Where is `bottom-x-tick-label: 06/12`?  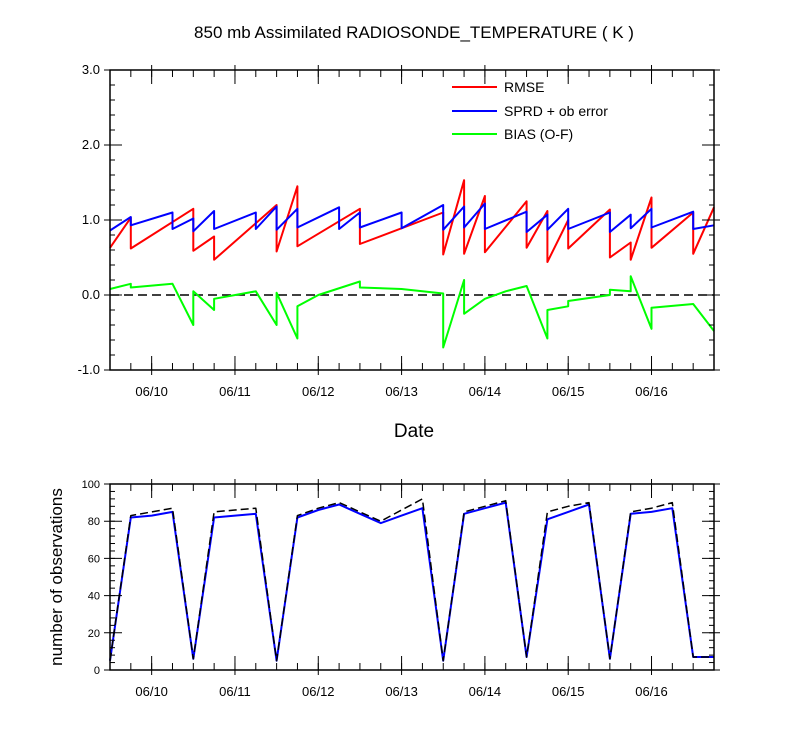 bottom-x-tick-label: 06/12 is located at coordinates (318, 691).